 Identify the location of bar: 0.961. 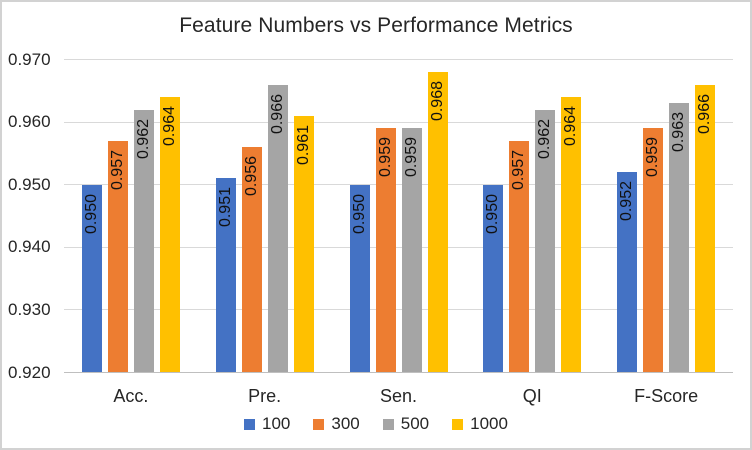
(303, 244).